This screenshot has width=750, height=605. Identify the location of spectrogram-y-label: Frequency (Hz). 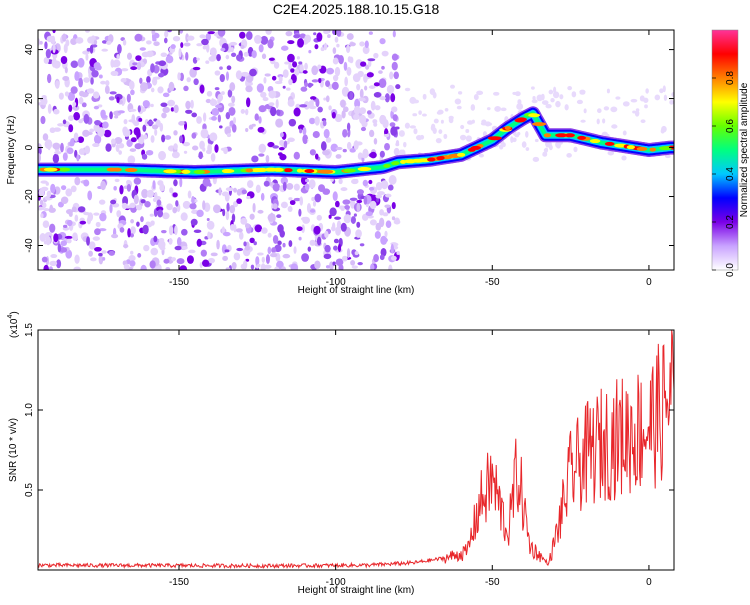
(11, 150).